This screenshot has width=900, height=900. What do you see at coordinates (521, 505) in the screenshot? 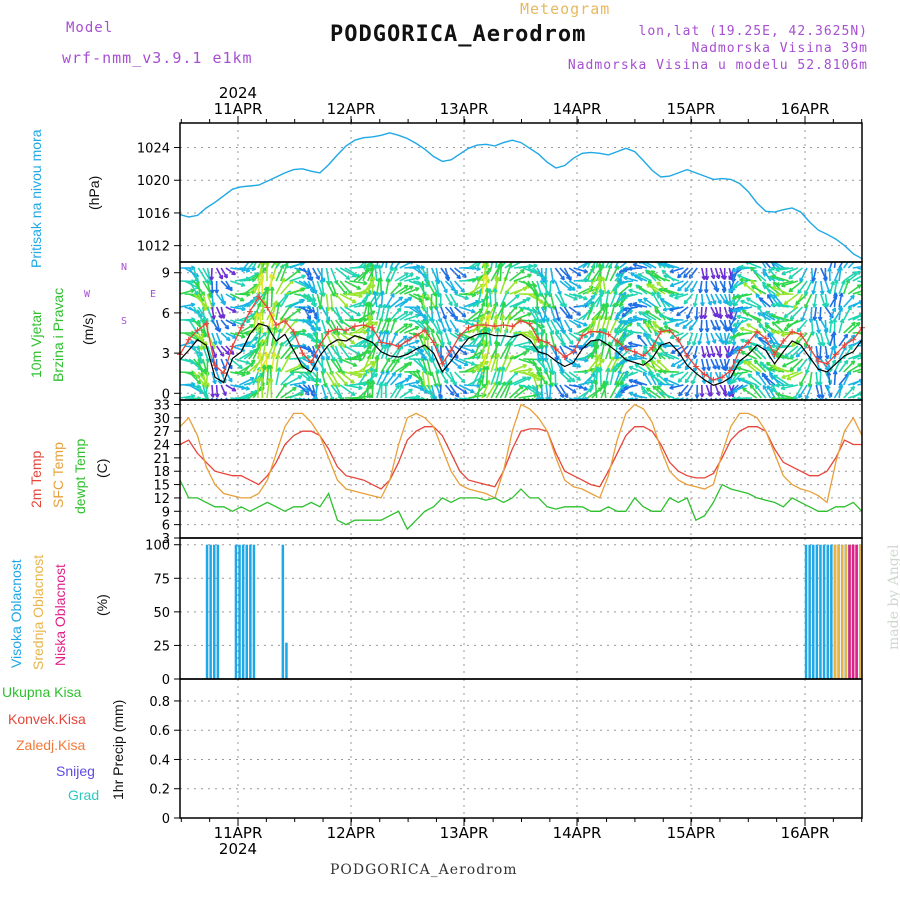
I see `temp-dewpt-line` at bounding box center [521, 505].